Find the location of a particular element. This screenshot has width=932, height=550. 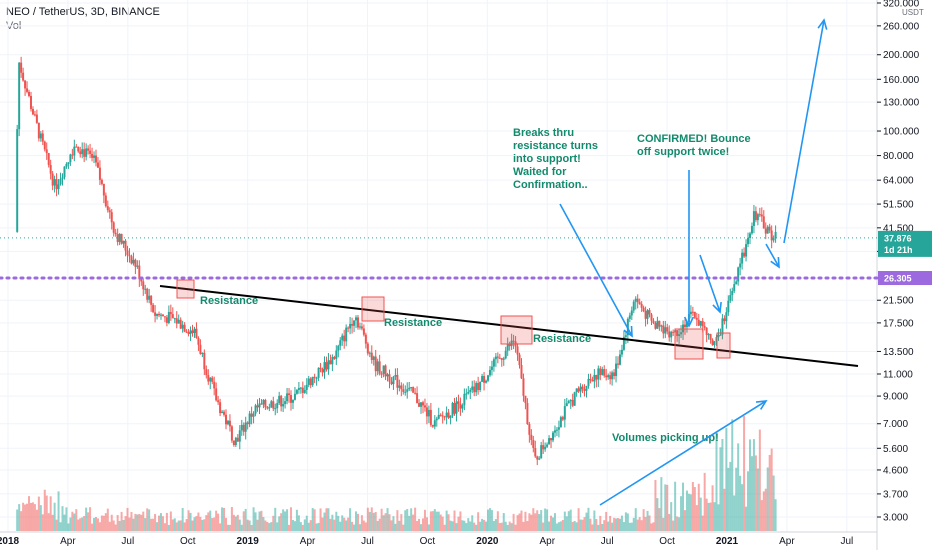

y-tick-label: 200.000 is located at coordinates (901, 55).